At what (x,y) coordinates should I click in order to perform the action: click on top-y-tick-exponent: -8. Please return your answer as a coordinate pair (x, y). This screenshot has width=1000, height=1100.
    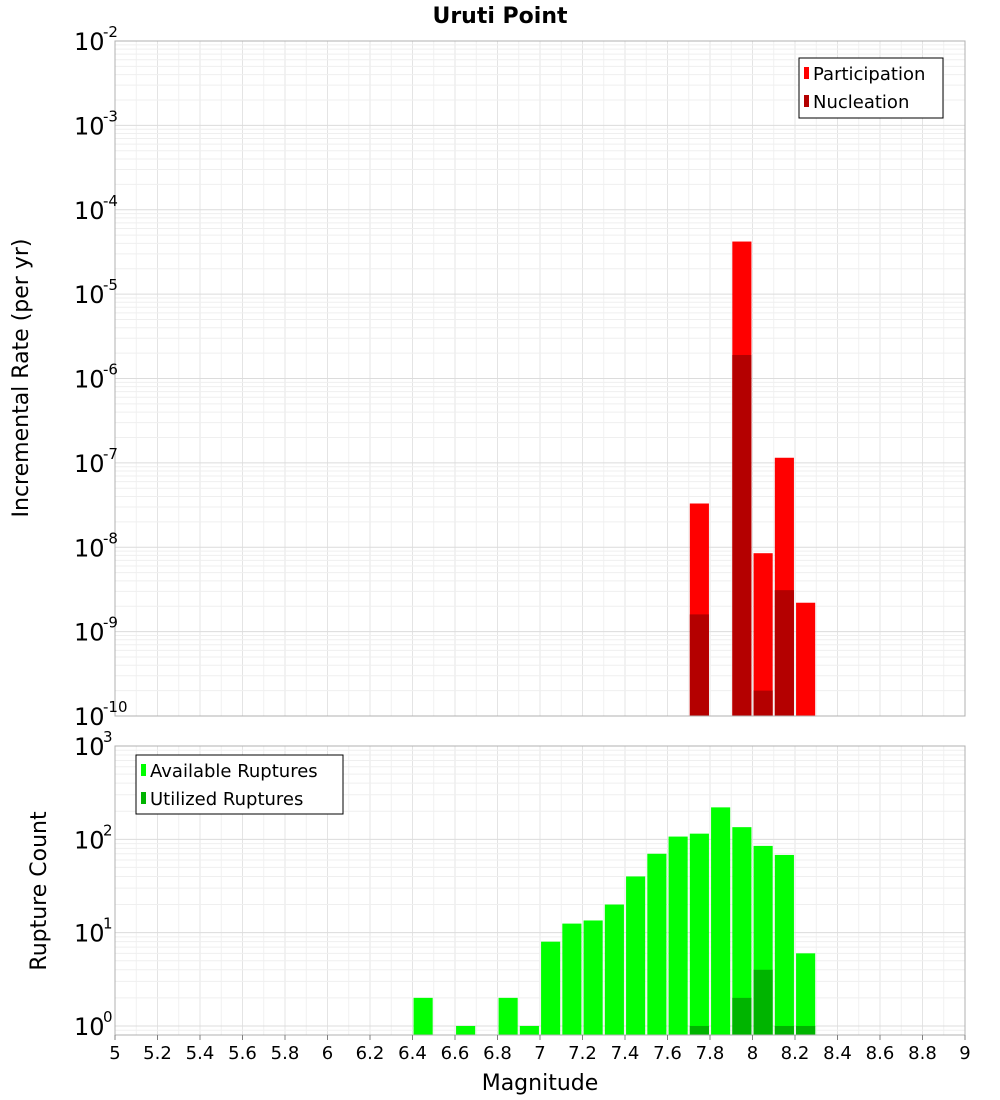
    Looking at the image, I should click on (110, 538).